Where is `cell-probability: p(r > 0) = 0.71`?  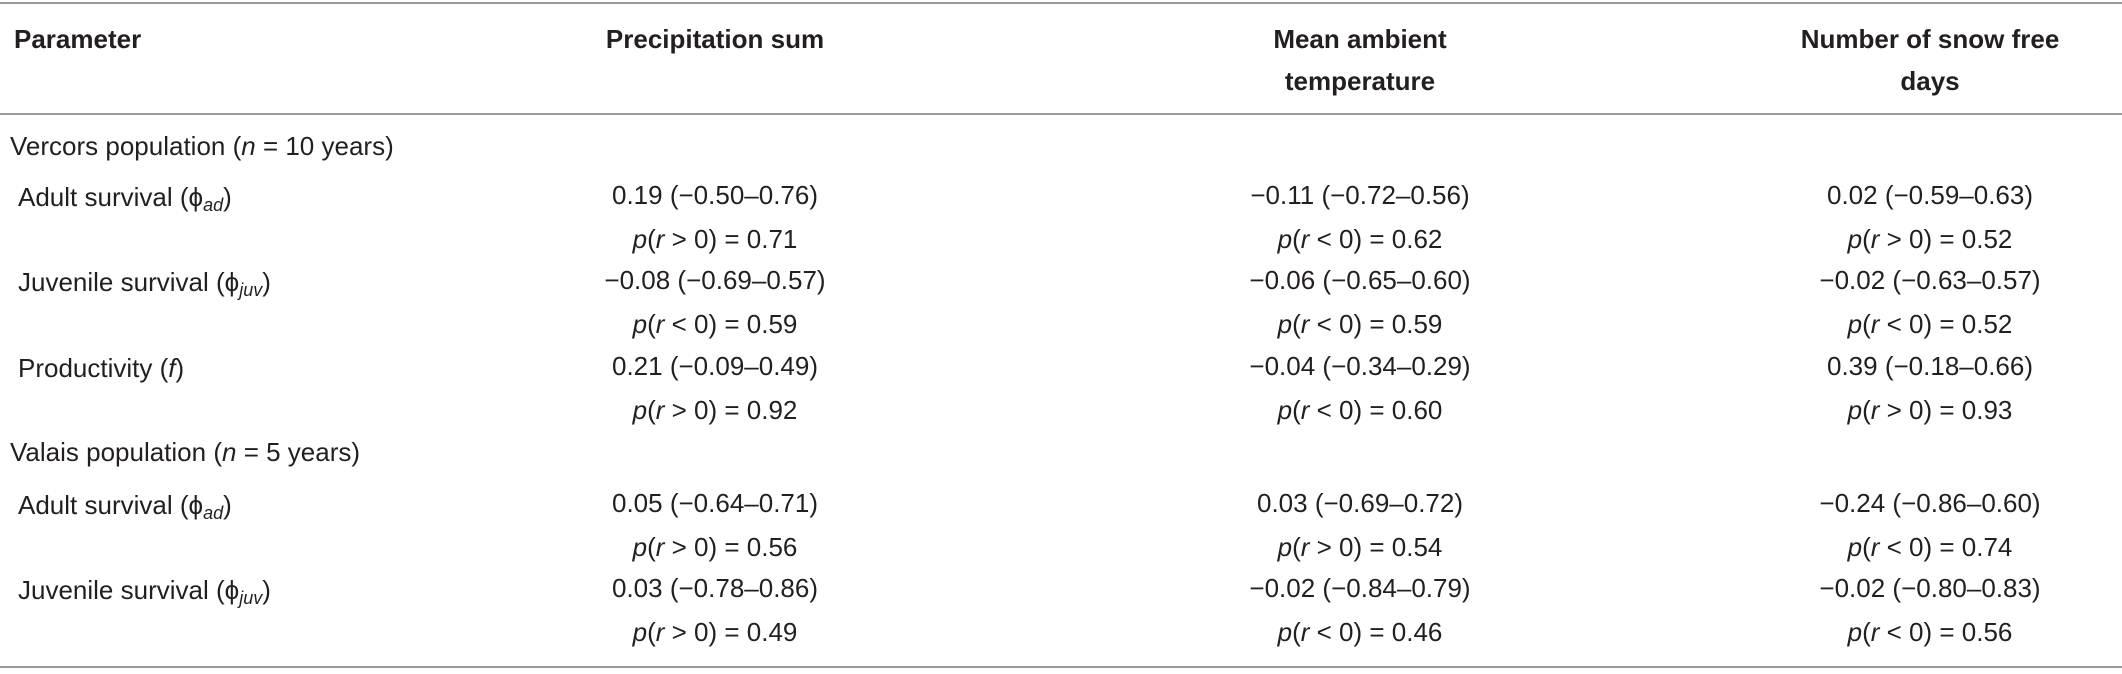 cell-probability: p(r > 0) = 0.71 is located at coordinates (715, 239).